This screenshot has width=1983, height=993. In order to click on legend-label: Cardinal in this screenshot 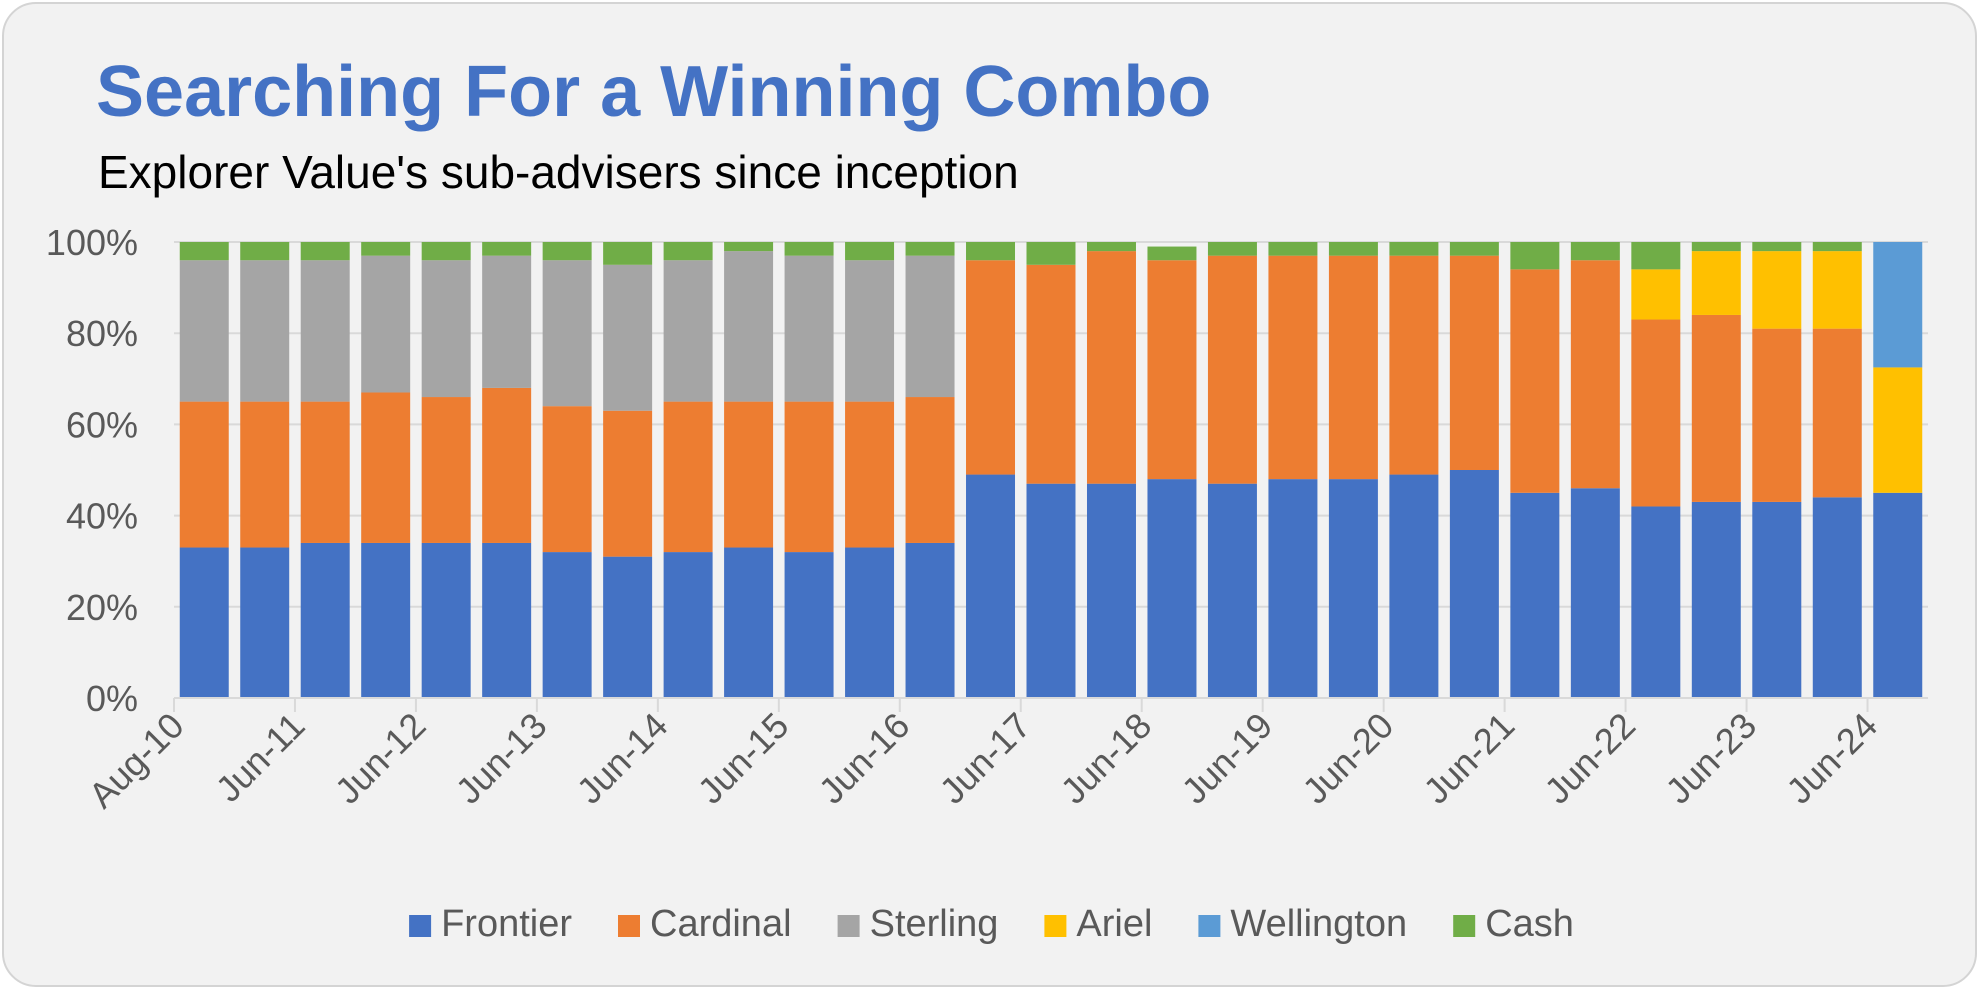, I will do `click(721, 924)`.